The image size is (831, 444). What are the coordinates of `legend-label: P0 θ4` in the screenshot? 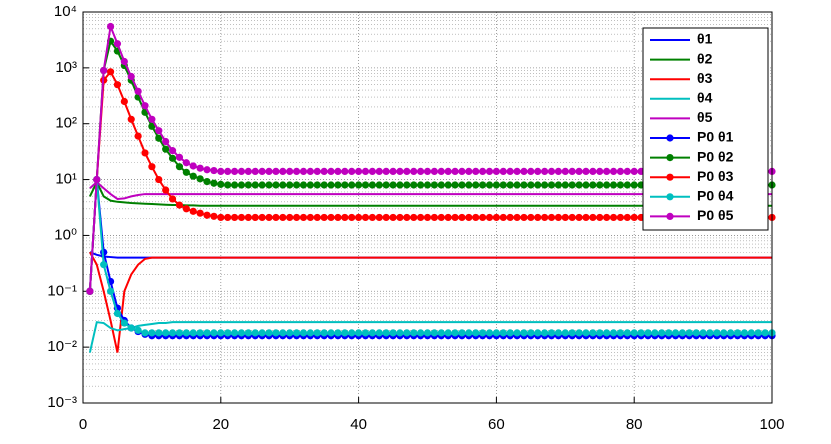 It's located at (715, 196).